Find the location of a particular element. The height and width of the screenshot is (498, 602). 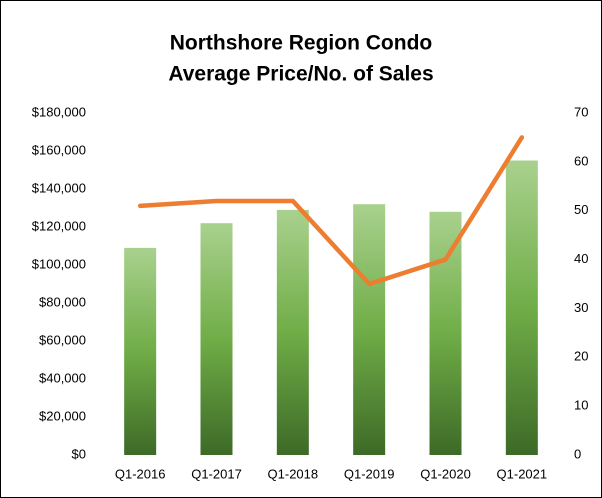

x-tick-label: Q1-2016 is located at coordinates (140, 473).